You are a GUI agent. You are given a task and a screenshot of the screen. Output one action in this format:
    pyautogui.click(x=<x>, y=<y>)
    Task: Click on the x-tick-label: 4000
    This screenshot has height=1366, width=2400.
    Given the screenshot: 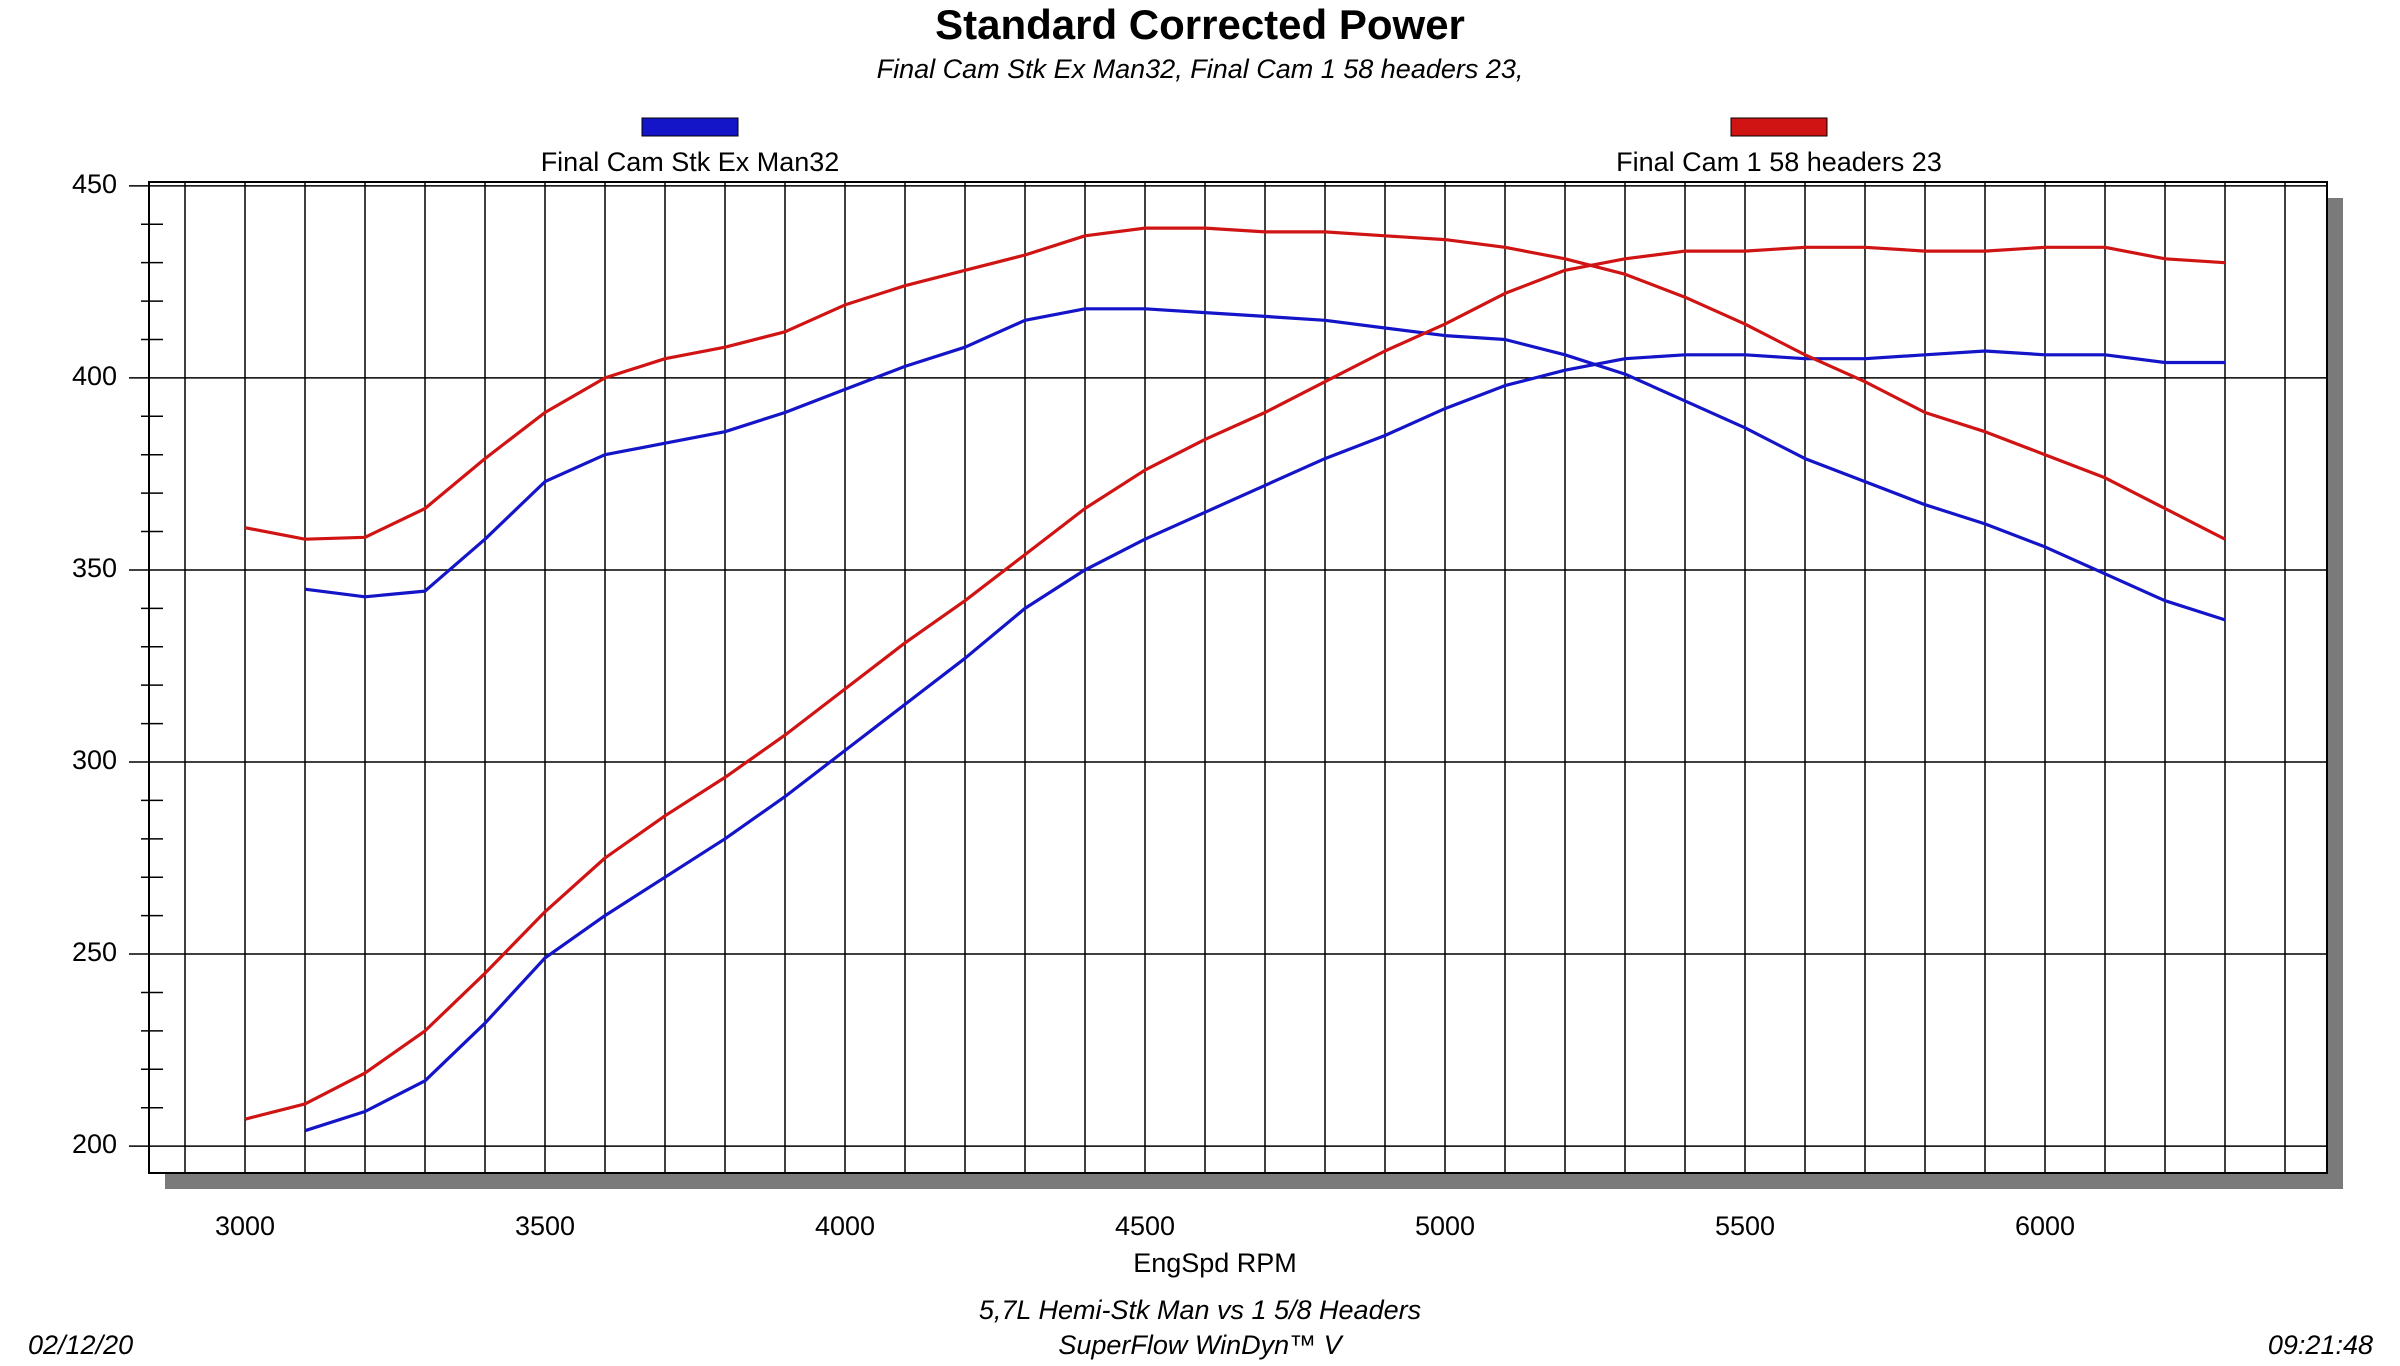 What is the action you would take?
    pyautogui.click(x=845, y=1226)
    